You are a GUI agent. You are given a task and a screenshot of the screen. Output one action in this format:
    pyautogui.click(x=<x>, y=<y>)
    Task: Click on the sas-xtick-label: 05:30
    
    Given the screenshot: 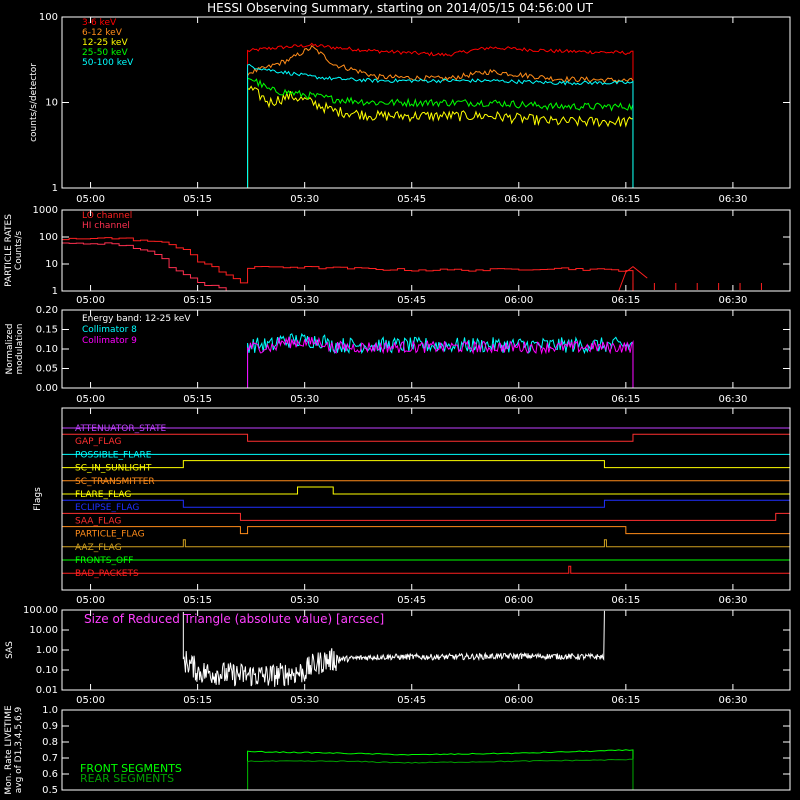 What is the action you would take?
    pyautogui.click(x=304, y=700)
    